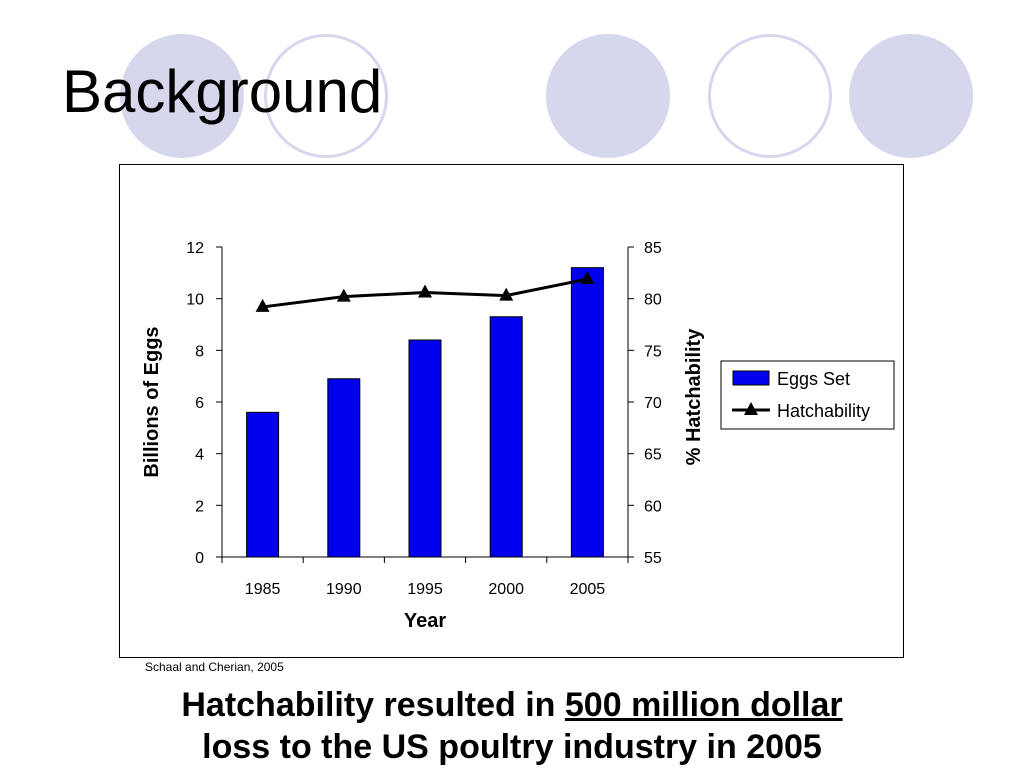 The image size is (1024, 768). Describe the element at coordinates (262, 305) in the screenshot. I see `hatchability-point-1985` at that location.